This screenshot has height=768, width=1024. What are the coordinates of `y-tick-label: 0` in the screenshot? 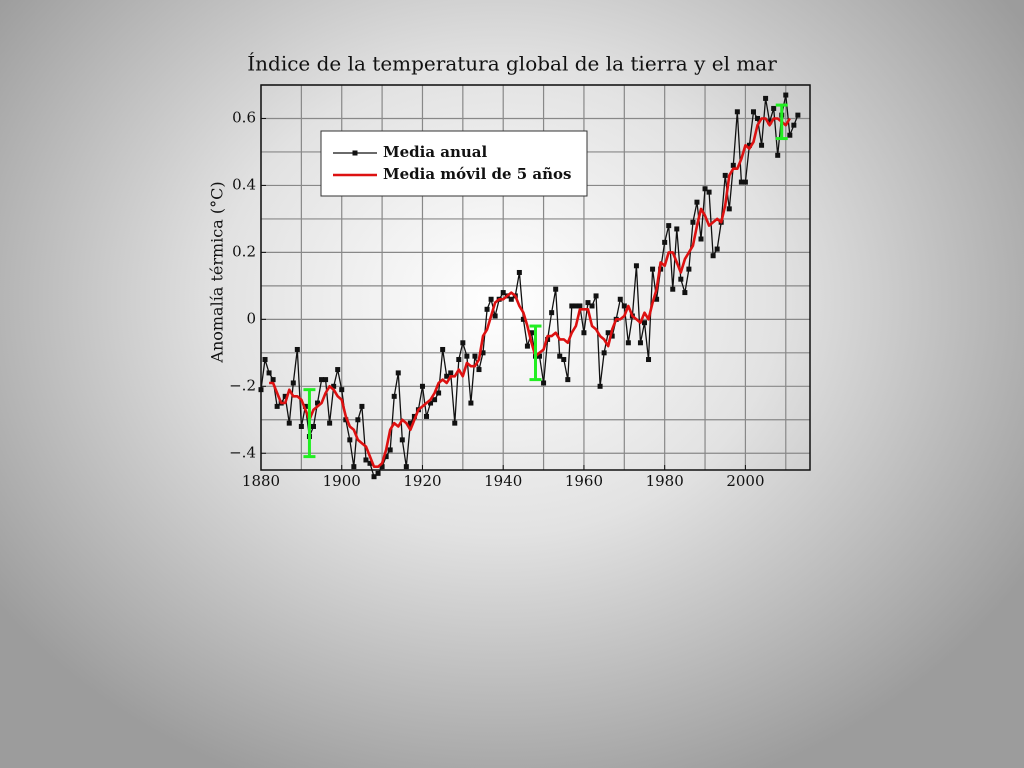 It's located at (251, 318).